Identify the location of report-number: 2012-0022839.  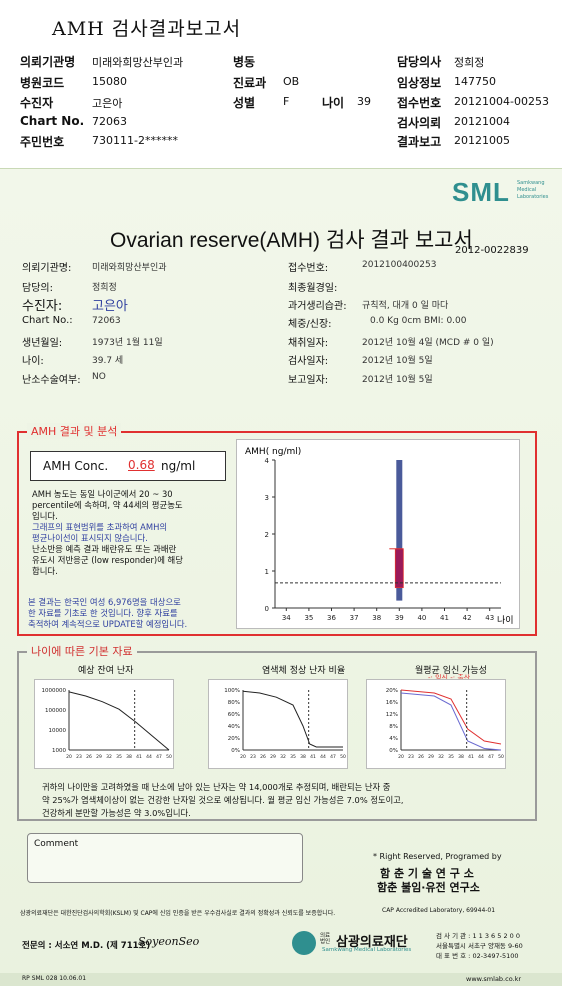
(492, 250).